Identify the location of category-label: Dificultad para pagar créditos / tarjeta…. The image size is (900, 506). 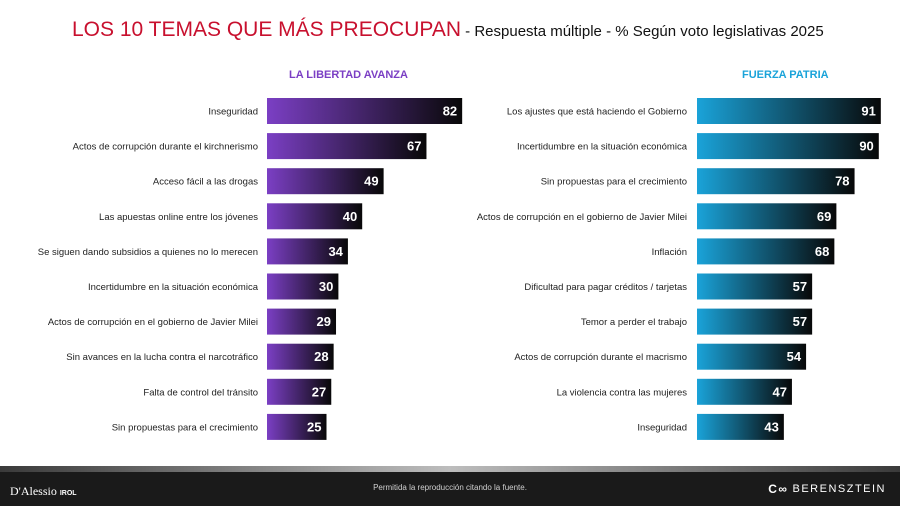
(605, 287).